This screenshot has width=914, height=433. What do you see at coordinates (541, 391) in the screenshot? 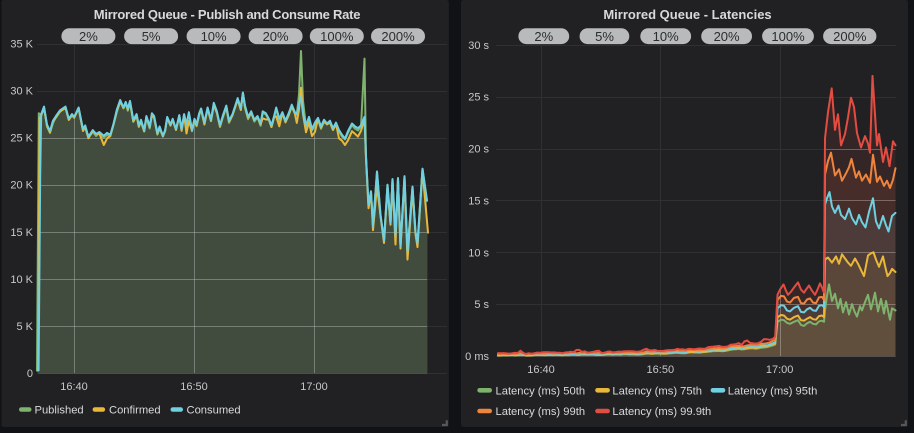
I see `svg-text: Latency (ms) 50th` at bounding box center [541, 391].